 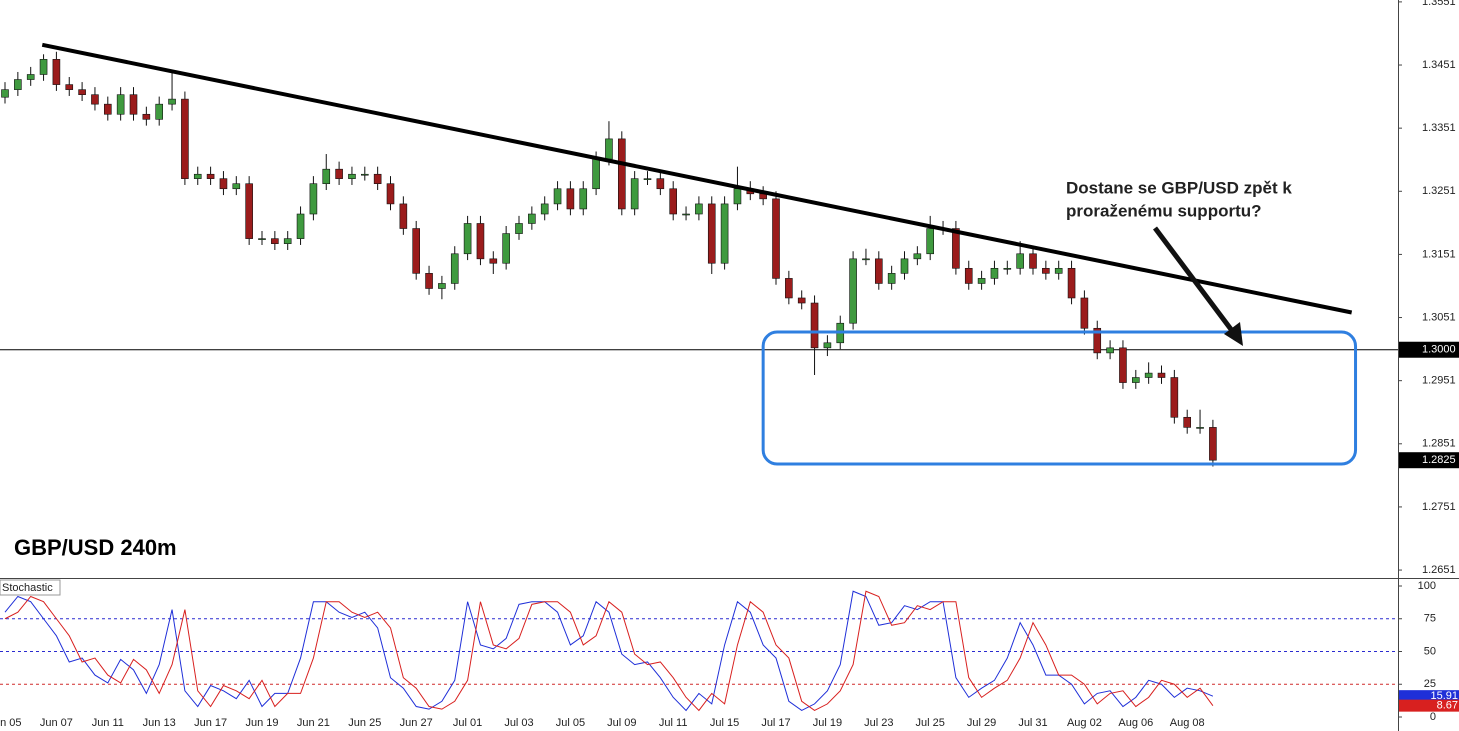 I want to click on x-tick-label: Jun 05, so click(x=11, y=723).